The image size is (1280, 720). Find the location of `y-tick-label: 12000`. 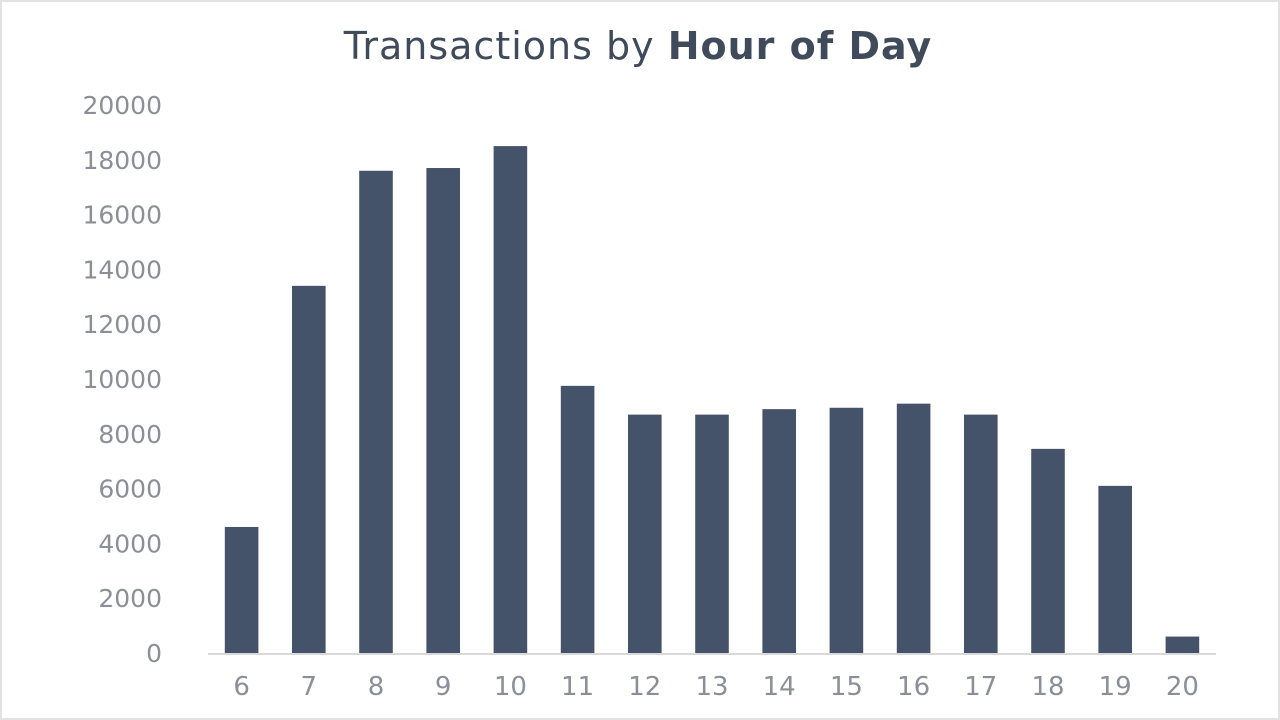

y-tick-label: 12000 is located at coordinates (122, 324).